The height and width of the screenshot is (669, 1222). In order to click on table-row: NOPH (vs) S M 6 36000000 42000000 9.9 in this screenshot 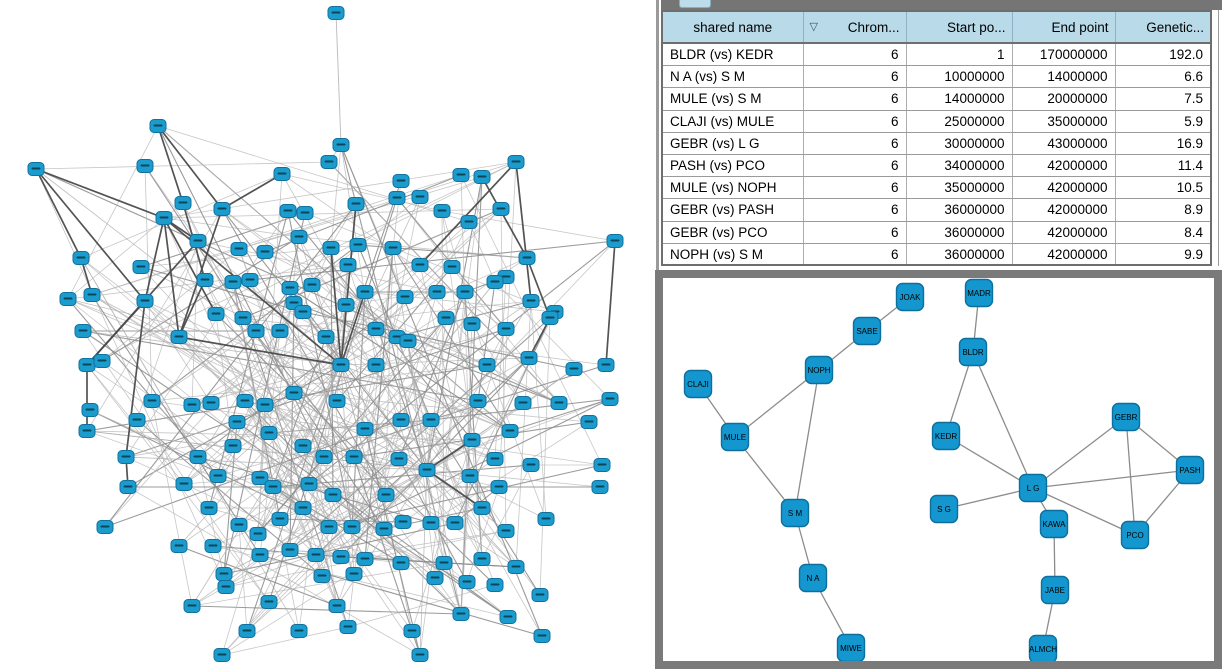, I will do `click(936, 253)`.